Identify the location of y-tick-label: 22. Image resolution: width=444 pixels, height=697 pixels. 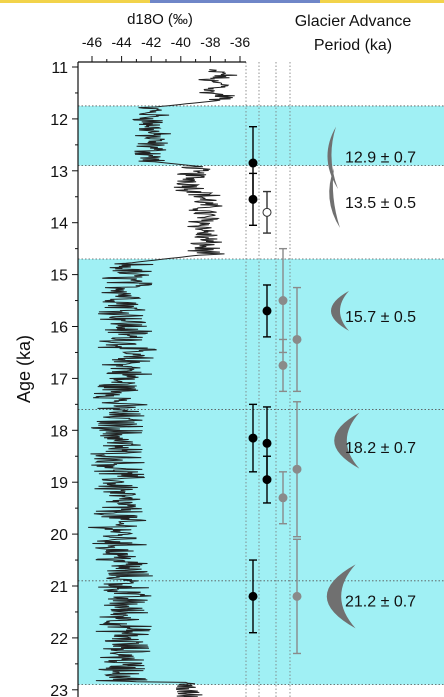
(59, 639).